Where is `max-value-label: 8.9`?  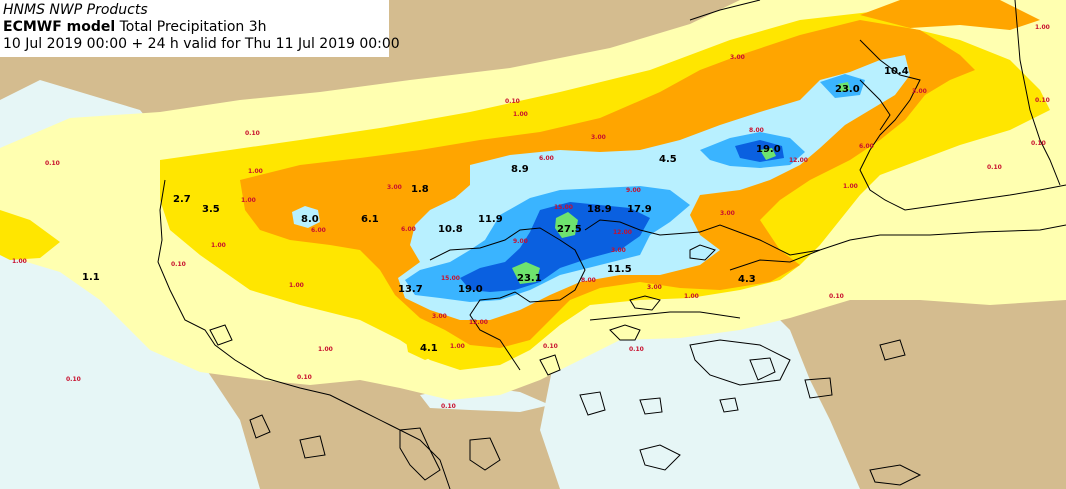
max-value-label: 8.9 is located at coordinates (520, 169).